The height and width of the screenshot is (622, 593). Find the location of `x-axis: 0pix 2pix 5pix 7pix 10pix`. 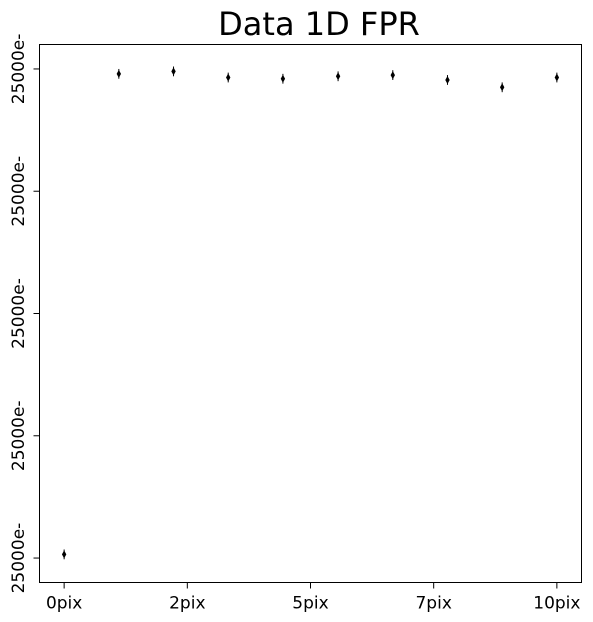

x-axis: 0pix 2pix 5pix 7pix 10pix is located at coordinates (313, 598).